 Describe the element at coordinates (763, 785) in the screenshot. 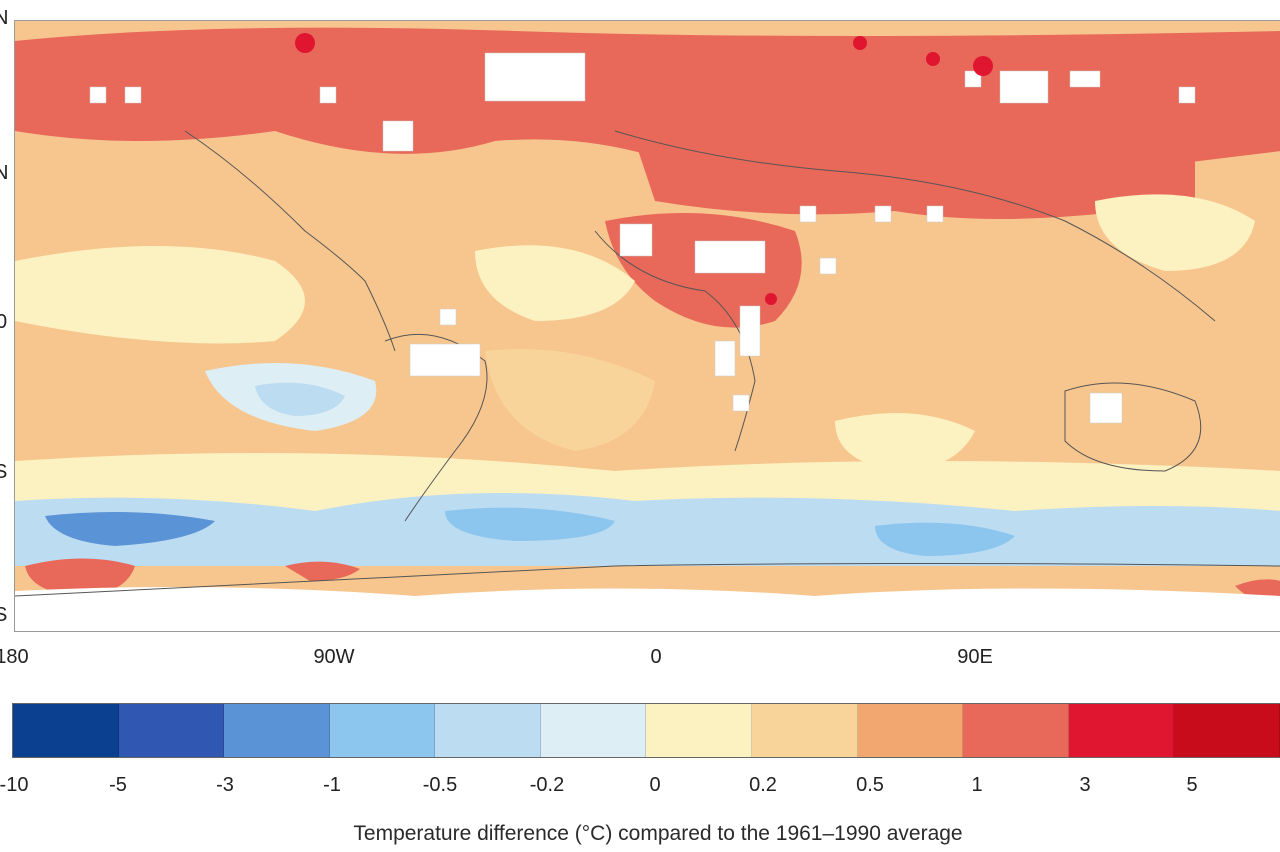

I see `color-scale-label: 0.2` at that location.